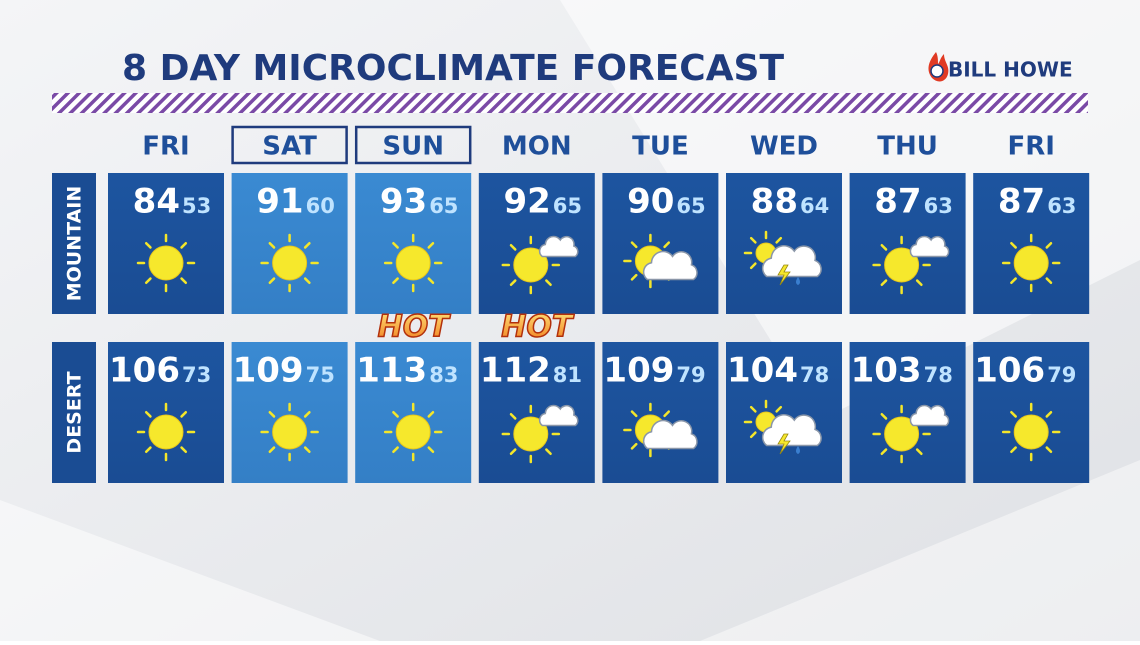 This screenshot has width=1140, height=645. Describe the element at coordinates (907, 147) in the screenshot. I see `day-label: THU` at that location.